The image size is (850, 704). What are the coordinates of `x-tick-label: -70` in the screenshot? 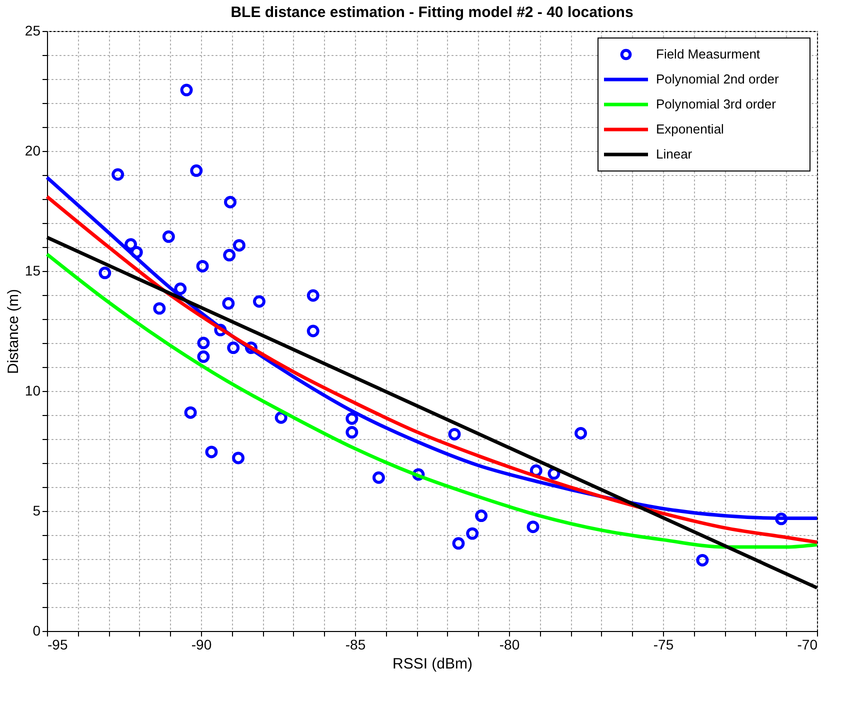 It's located at (807, 644).